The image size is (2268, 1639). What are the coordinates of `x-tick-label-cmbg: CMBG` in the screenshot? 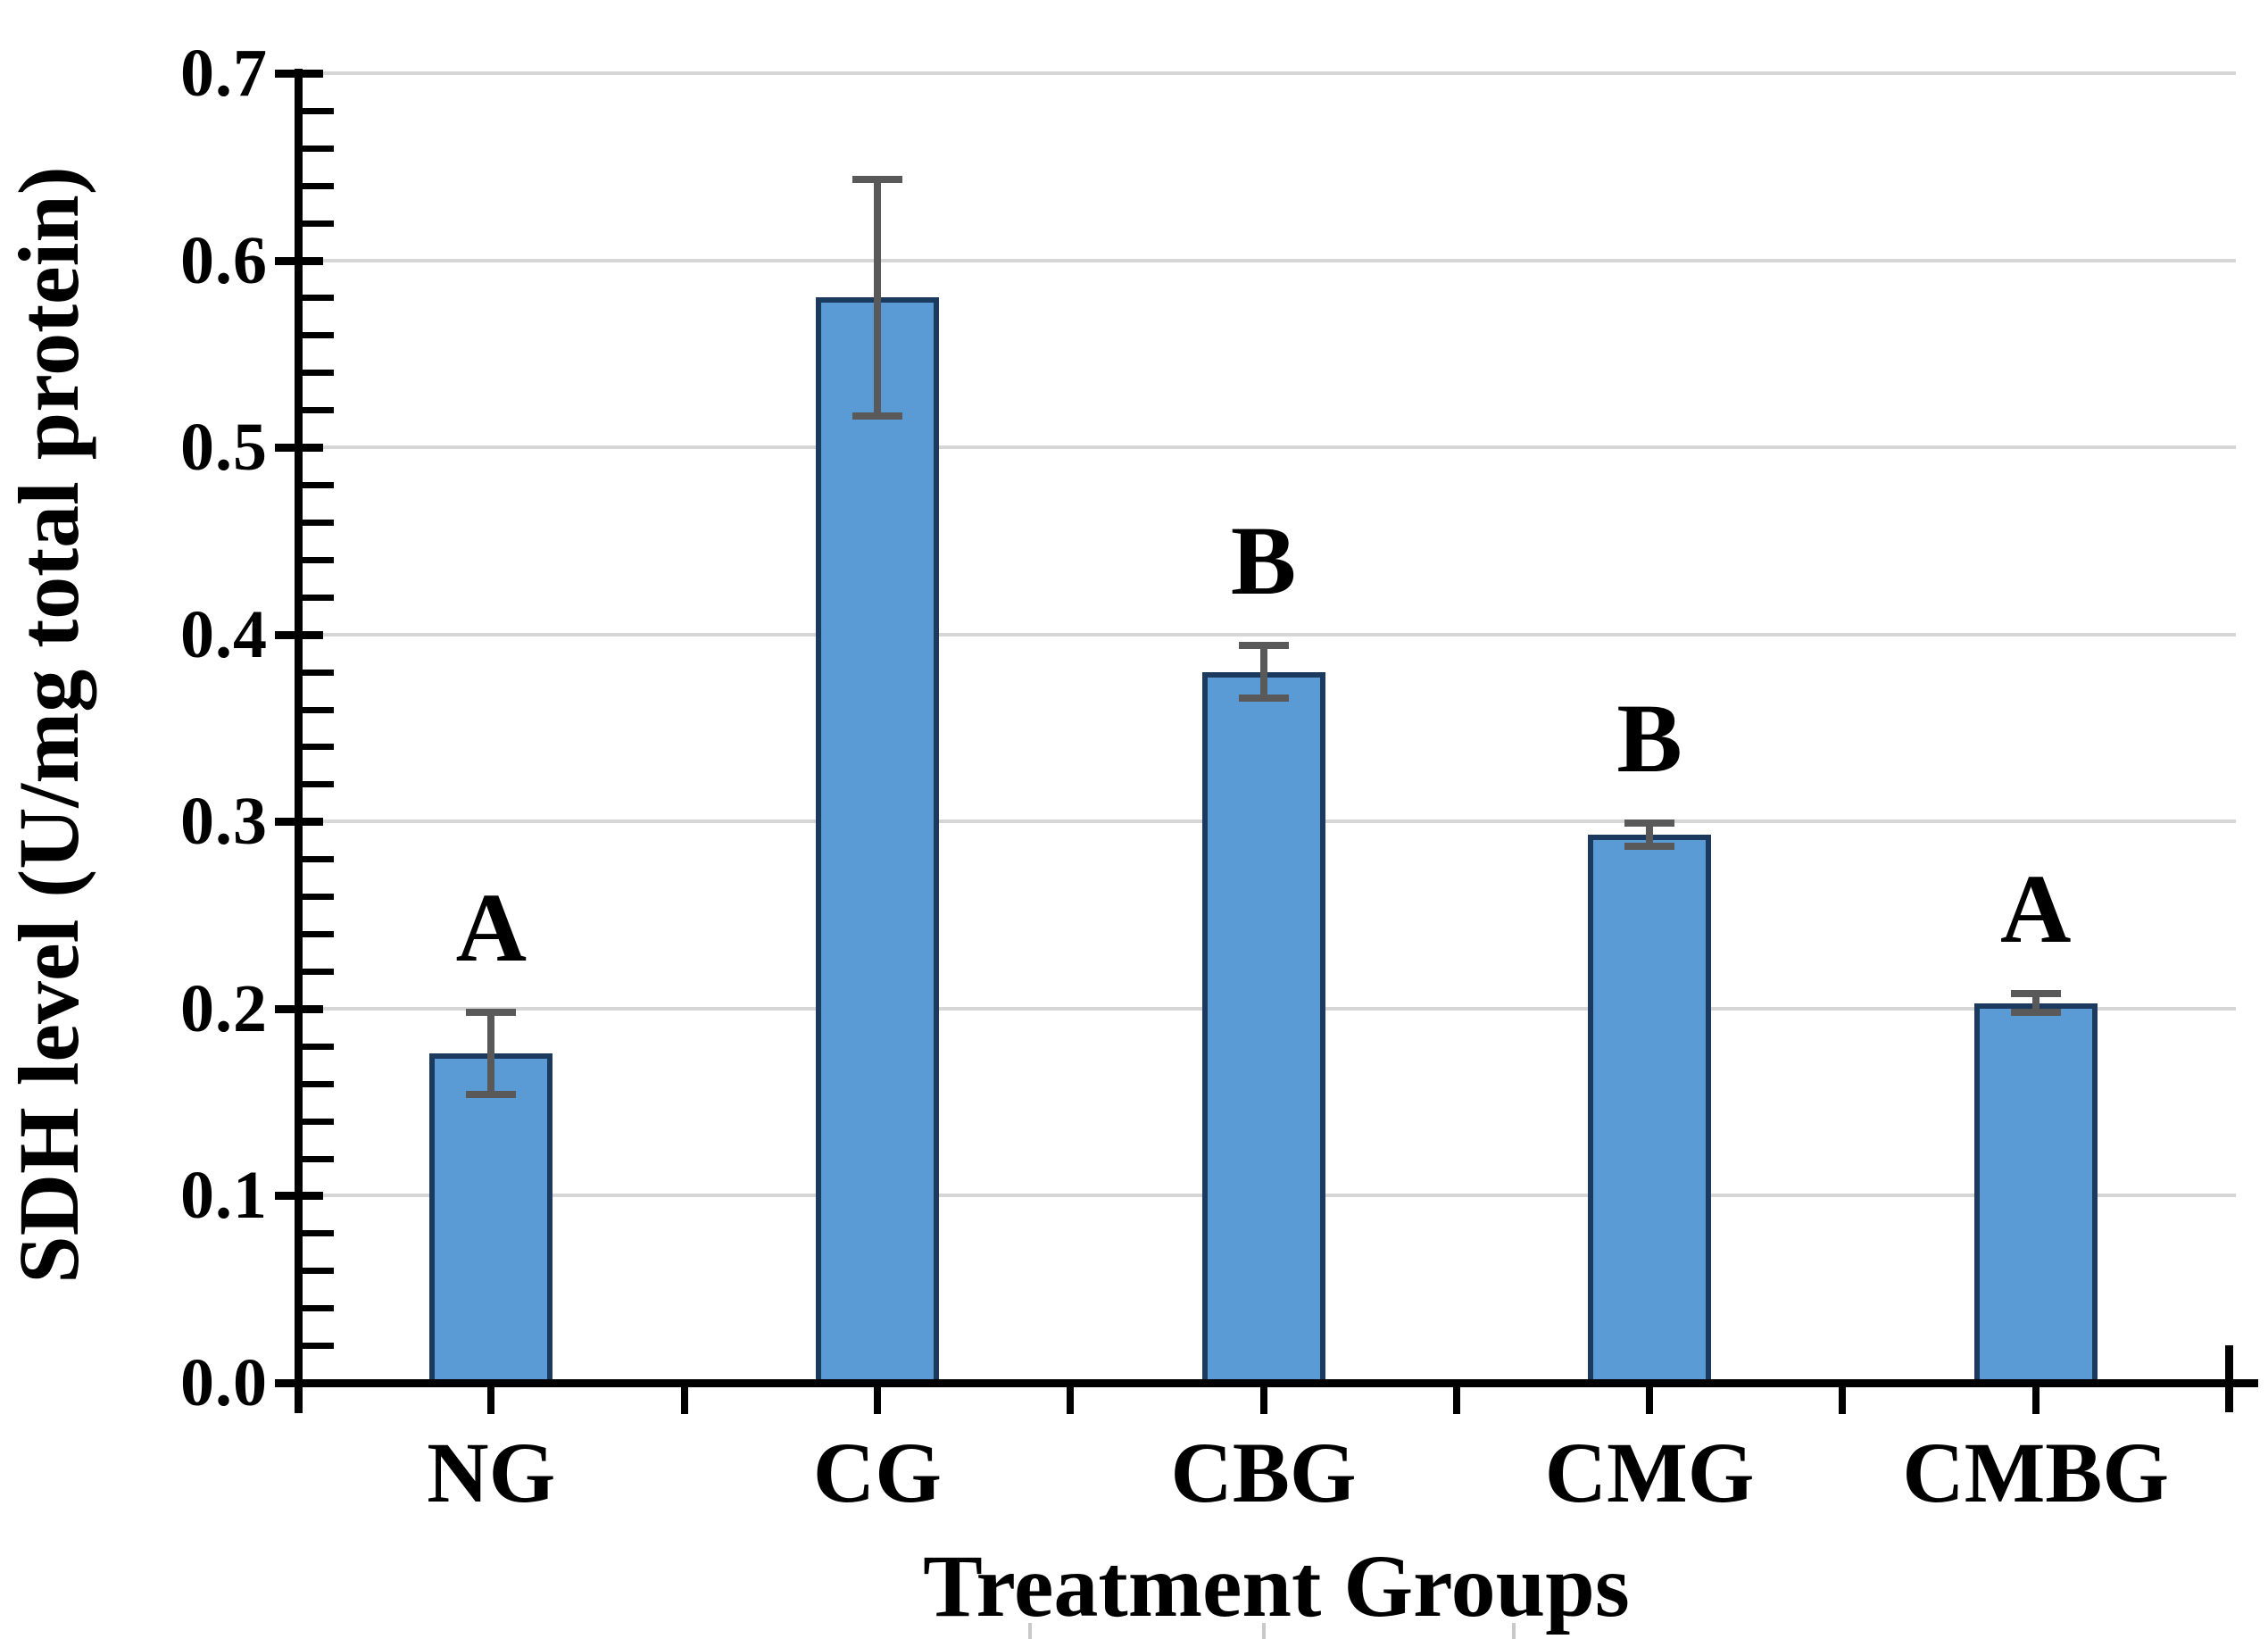 It's located at (2036, 1472).